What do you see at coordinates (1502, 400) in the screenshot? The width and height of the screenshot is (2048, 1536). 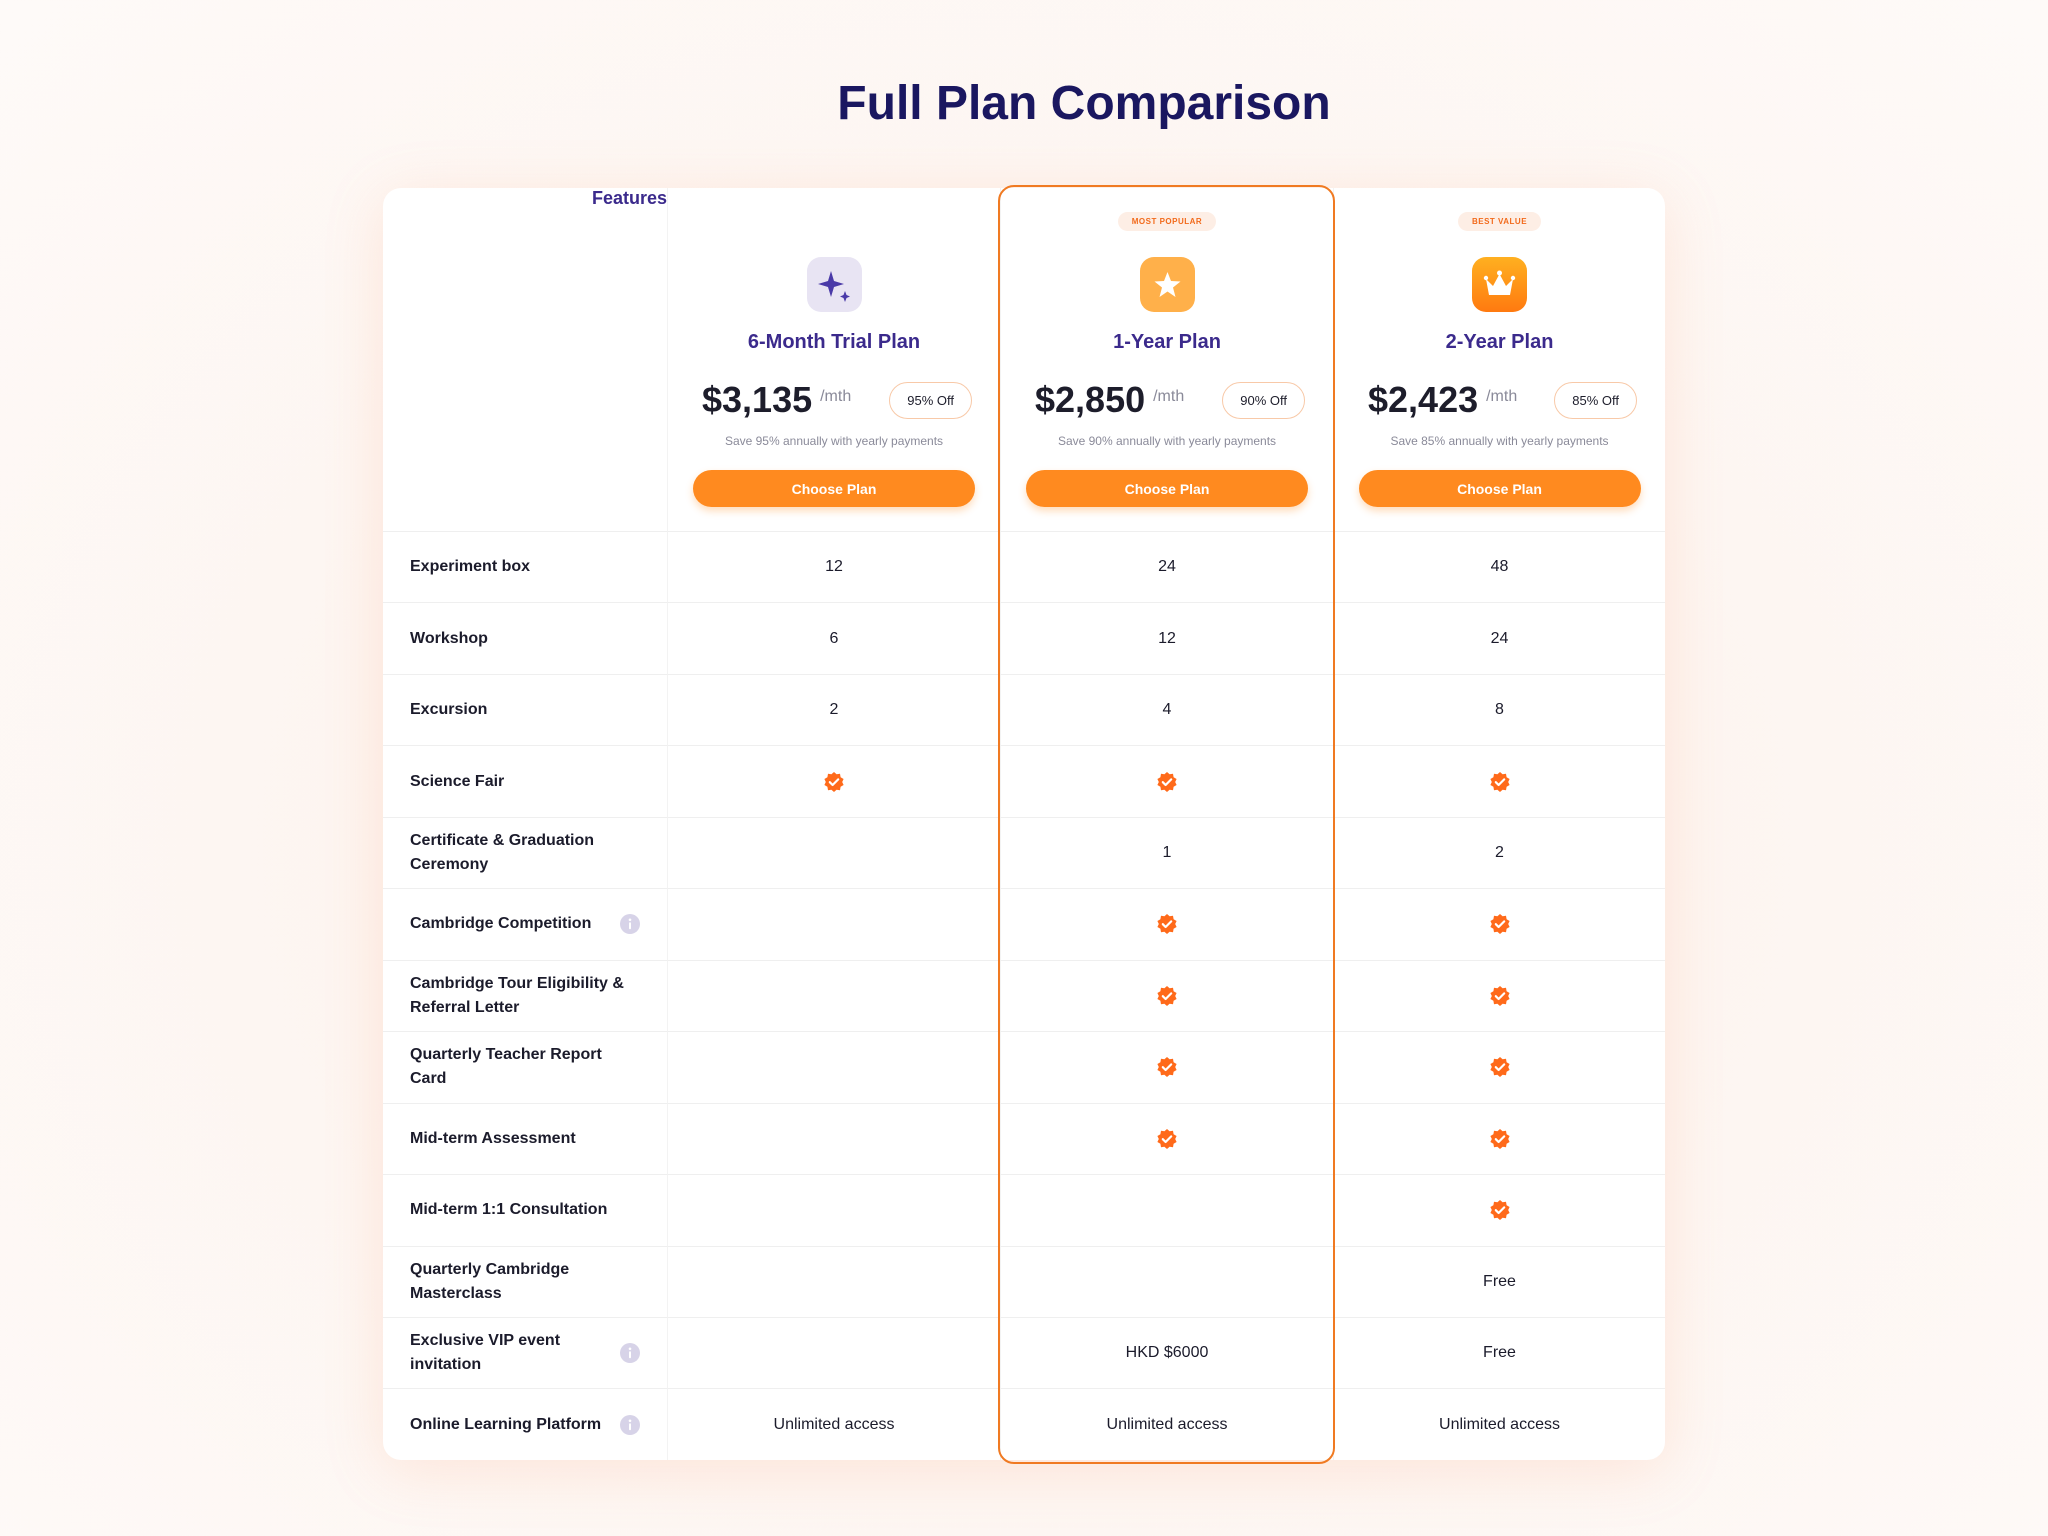 I see `price-row: $2,423/mth 85% Off` at bounding box center [1502, 400].